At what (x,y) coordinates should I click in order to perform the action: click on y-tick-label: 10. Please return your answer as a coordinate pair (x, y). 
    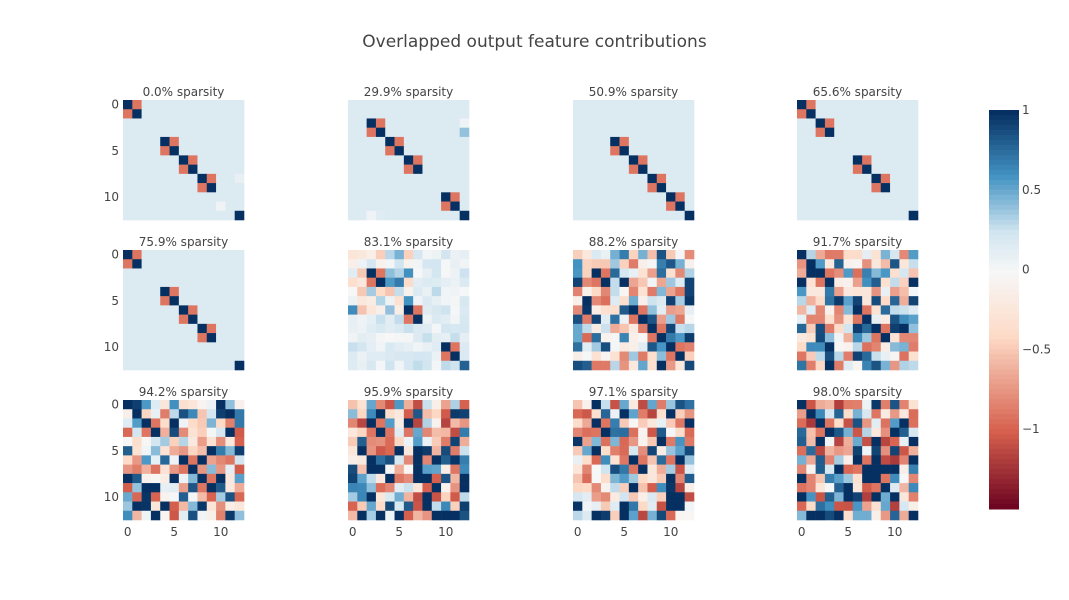
    Looking at the image, I should click on (111, 347).